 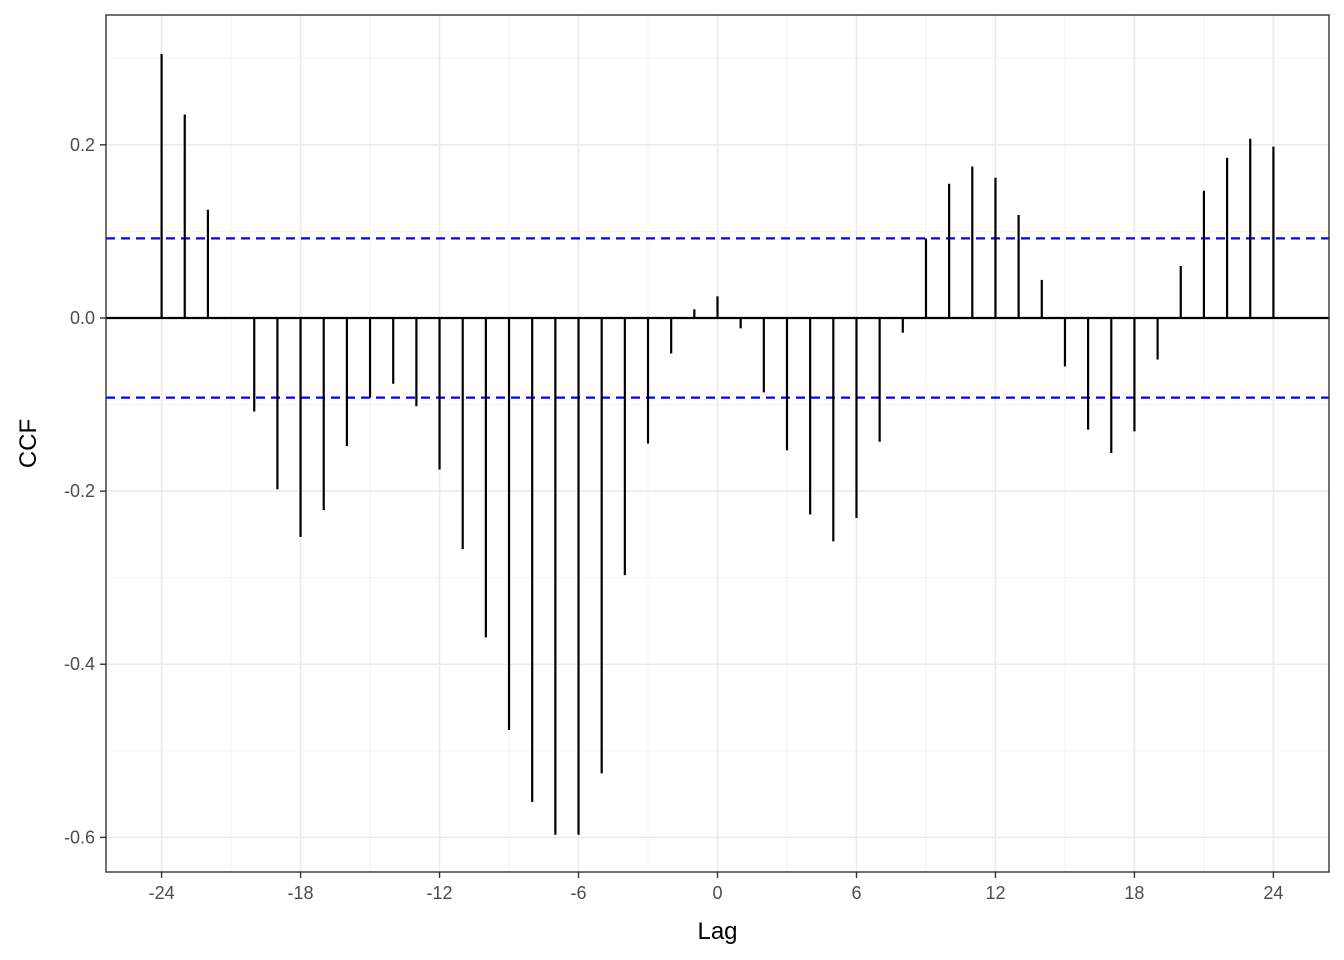 What do you see at coordinates (1273, 893) in the screenshot?
I see `x-tick-label: 24` at bounding box center [1273, 893].